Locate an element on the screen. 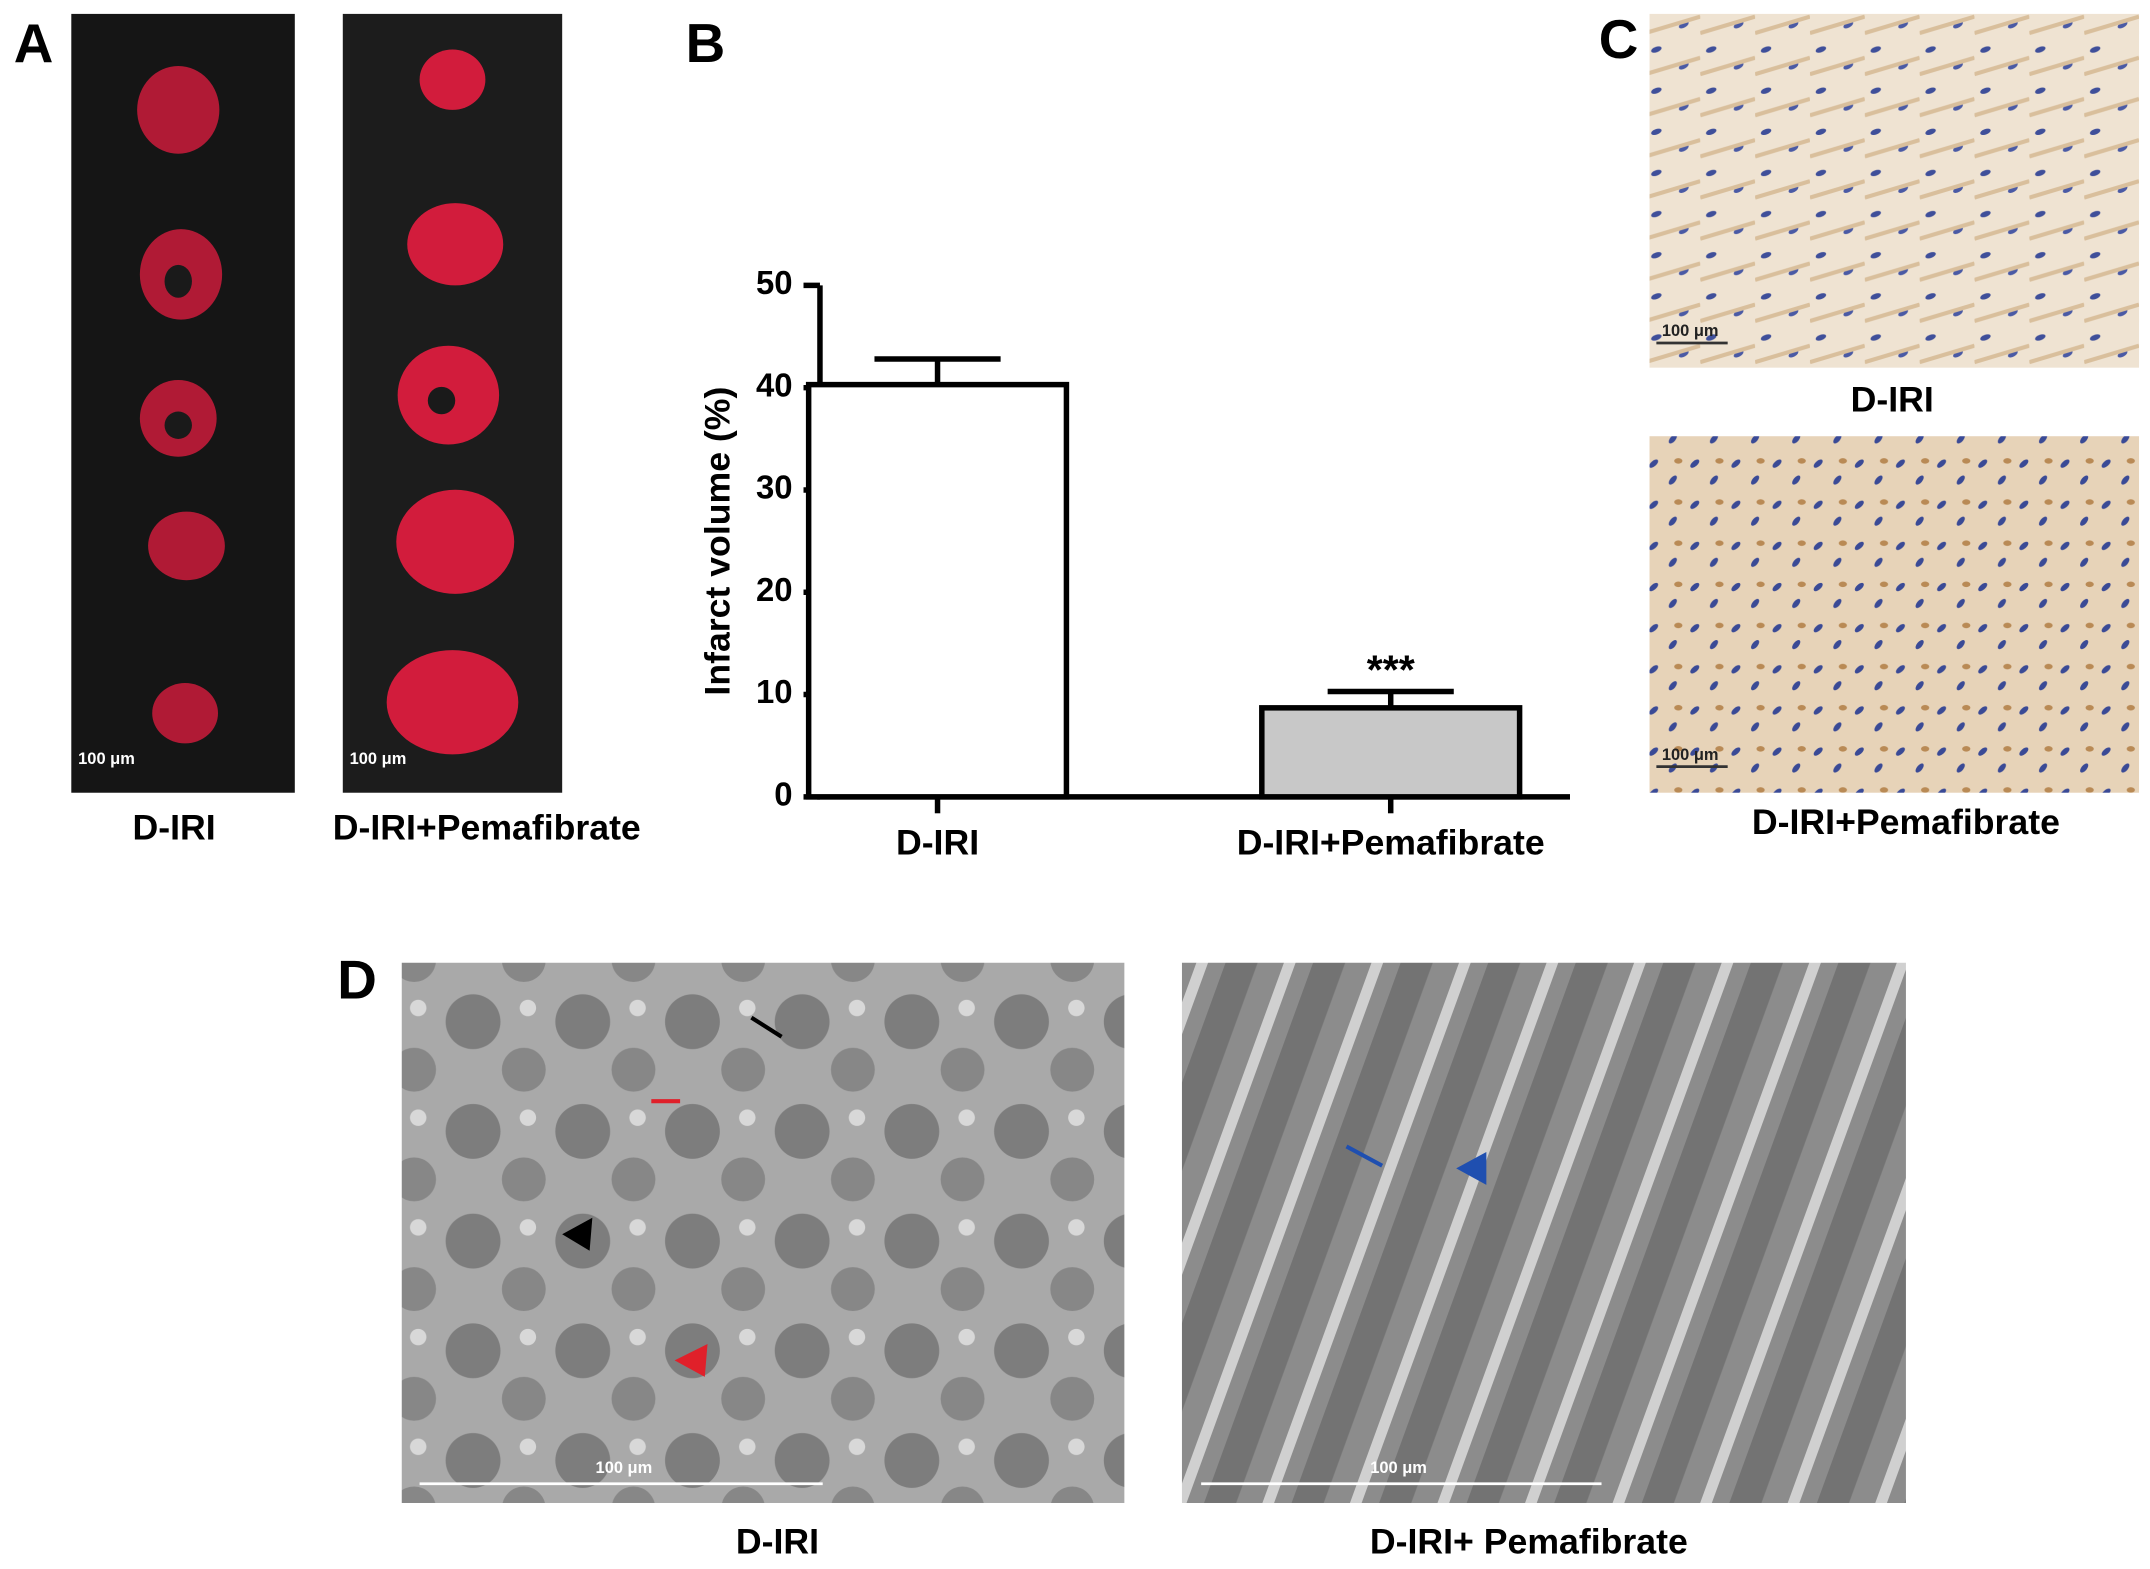 This screenshot has height=1569, width=2150. y-axis-label: Infarct volume (%) is located at coordinates (717, 541).